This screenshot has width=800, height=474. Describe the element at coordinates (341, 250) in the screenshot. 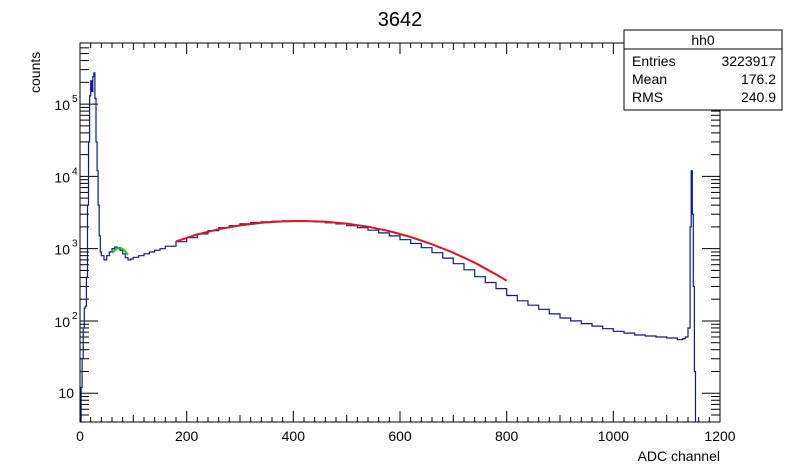

I see `fit-curve-red` at that location.